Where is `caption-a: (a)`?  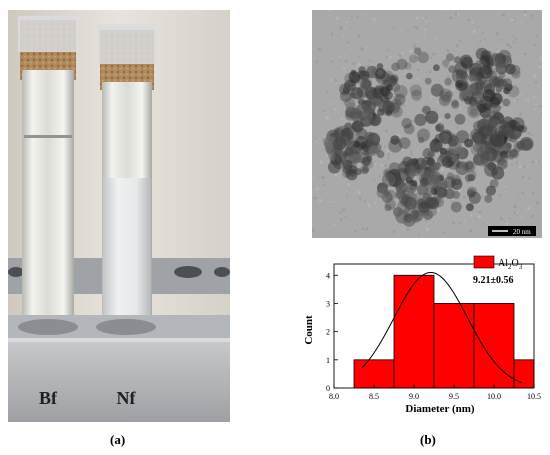 caption-a: (a) is located at coordinates (118, 439).